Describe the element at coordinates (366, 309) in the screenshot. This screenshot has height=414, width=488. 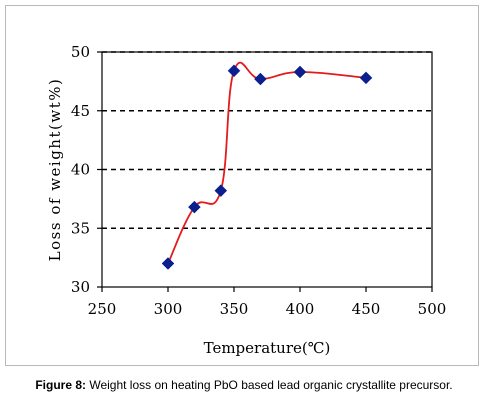
I see `x-tick-label-450: 450` at that location.